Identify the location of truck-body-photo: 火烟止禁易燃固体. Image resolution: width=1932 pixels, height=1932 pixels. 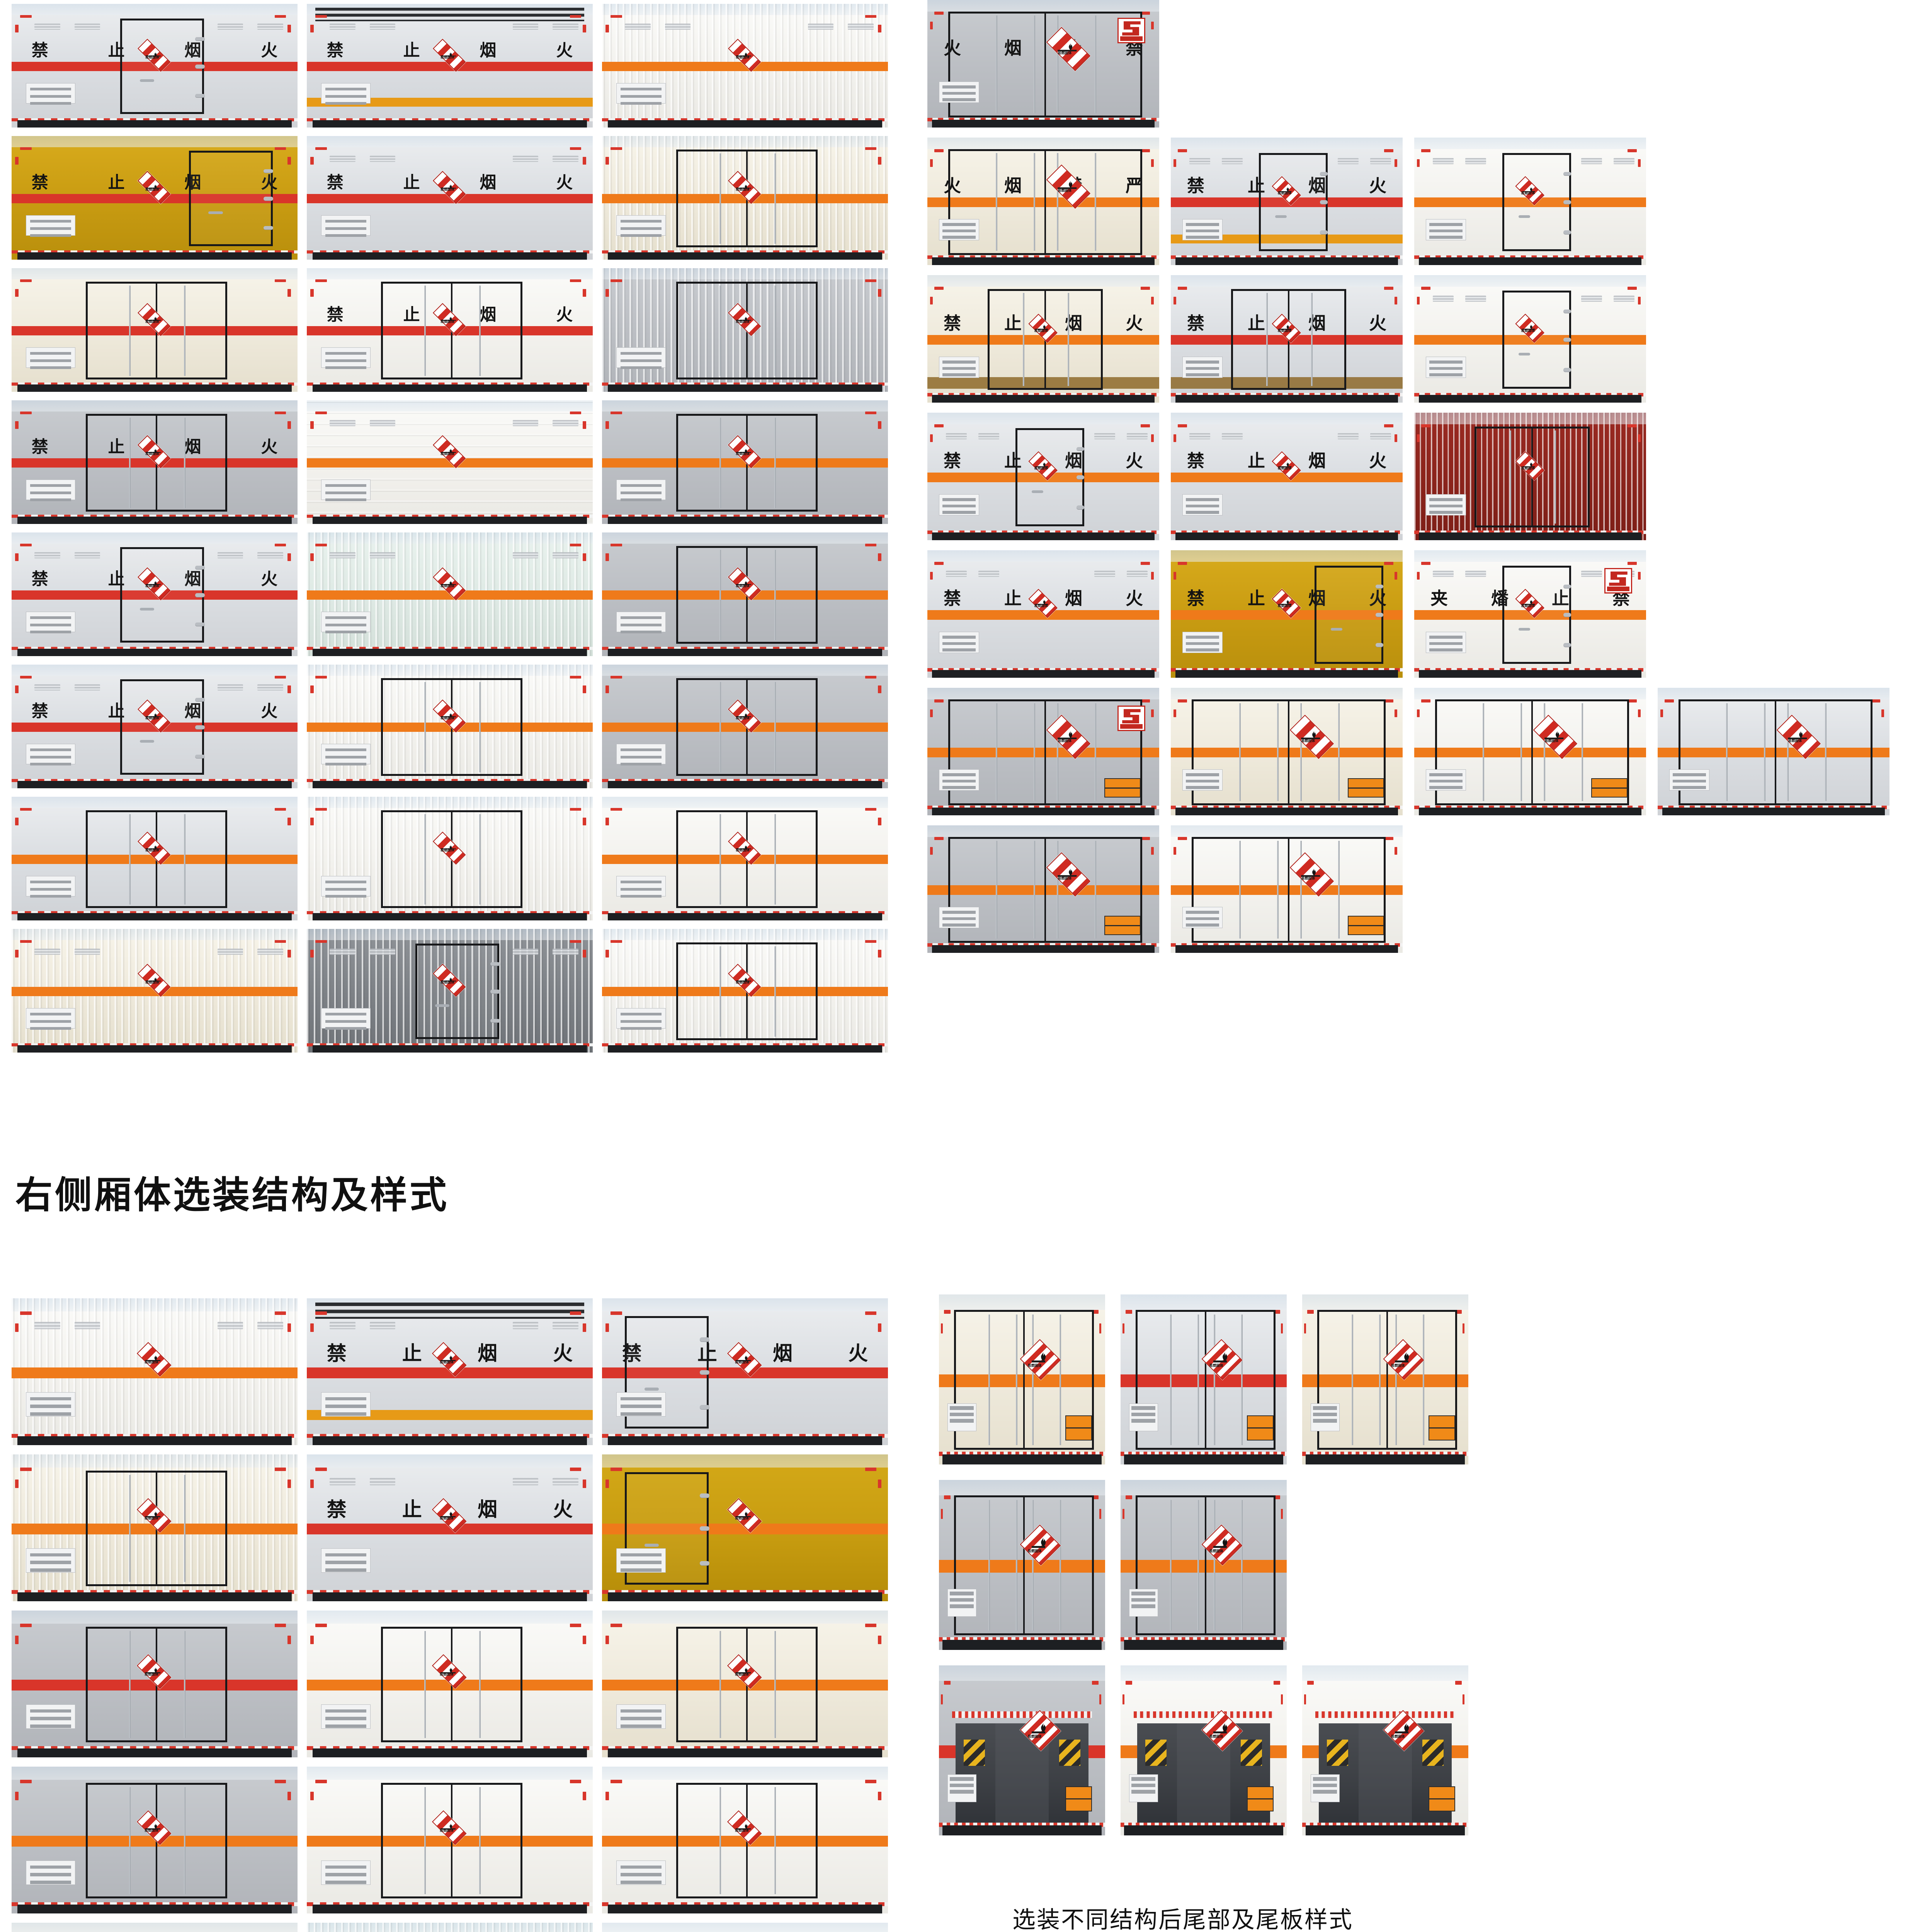
(1043, 64).